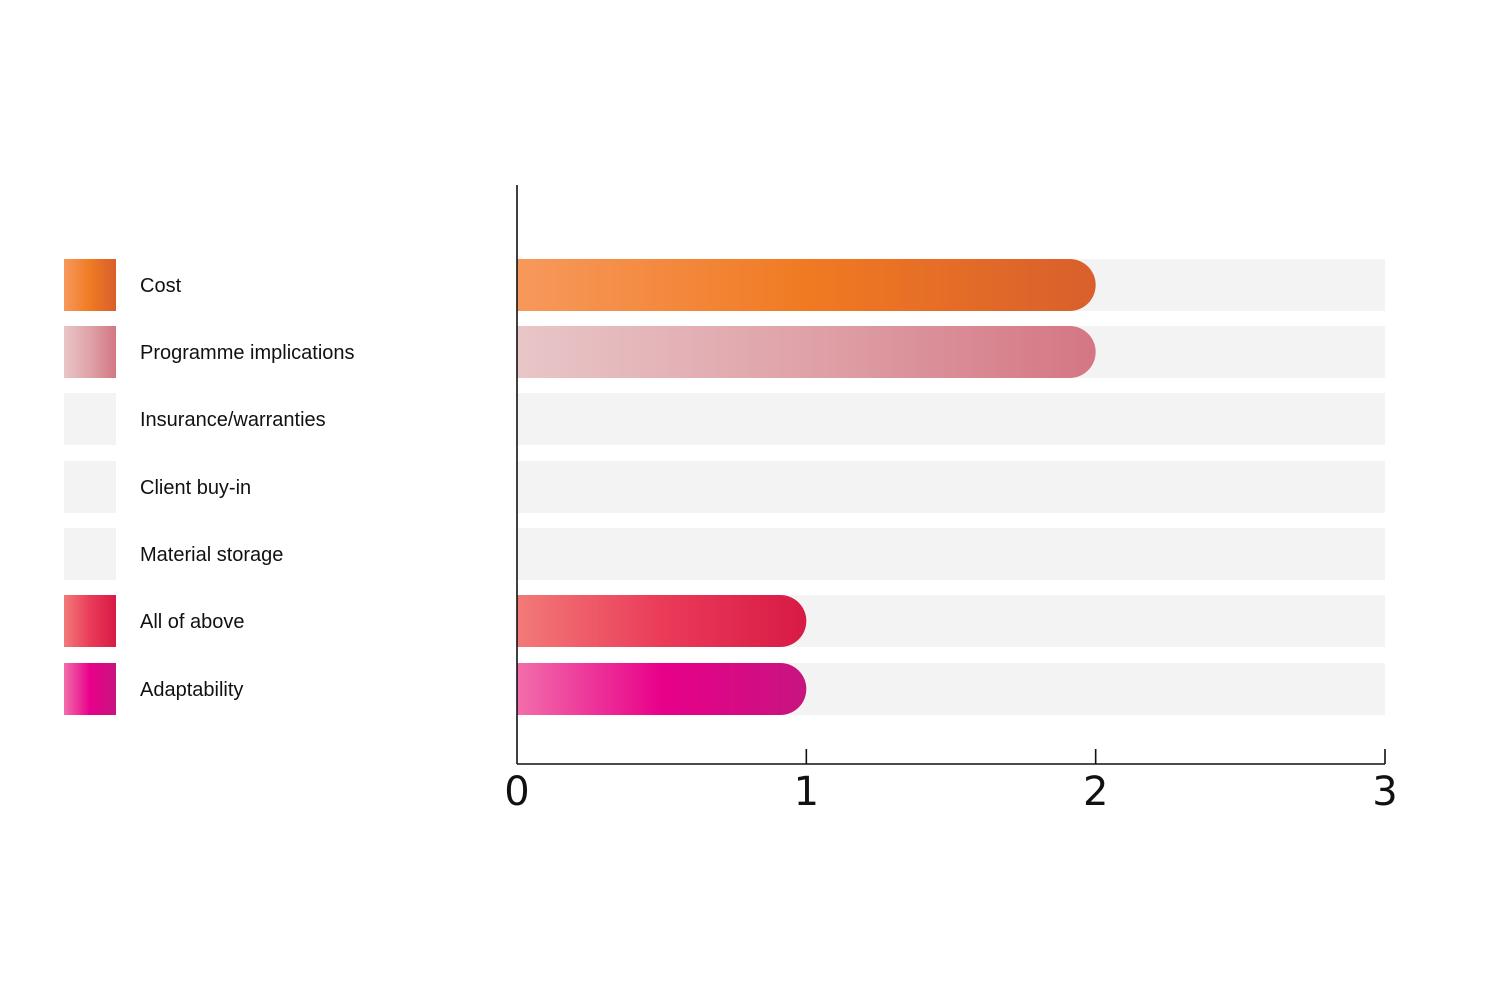 The image size is (1500, 1000). Describe the element at coordinates (195, 488) in the screenshot. I see `legend-label-client-buy-in: Client buy-in` at that location.